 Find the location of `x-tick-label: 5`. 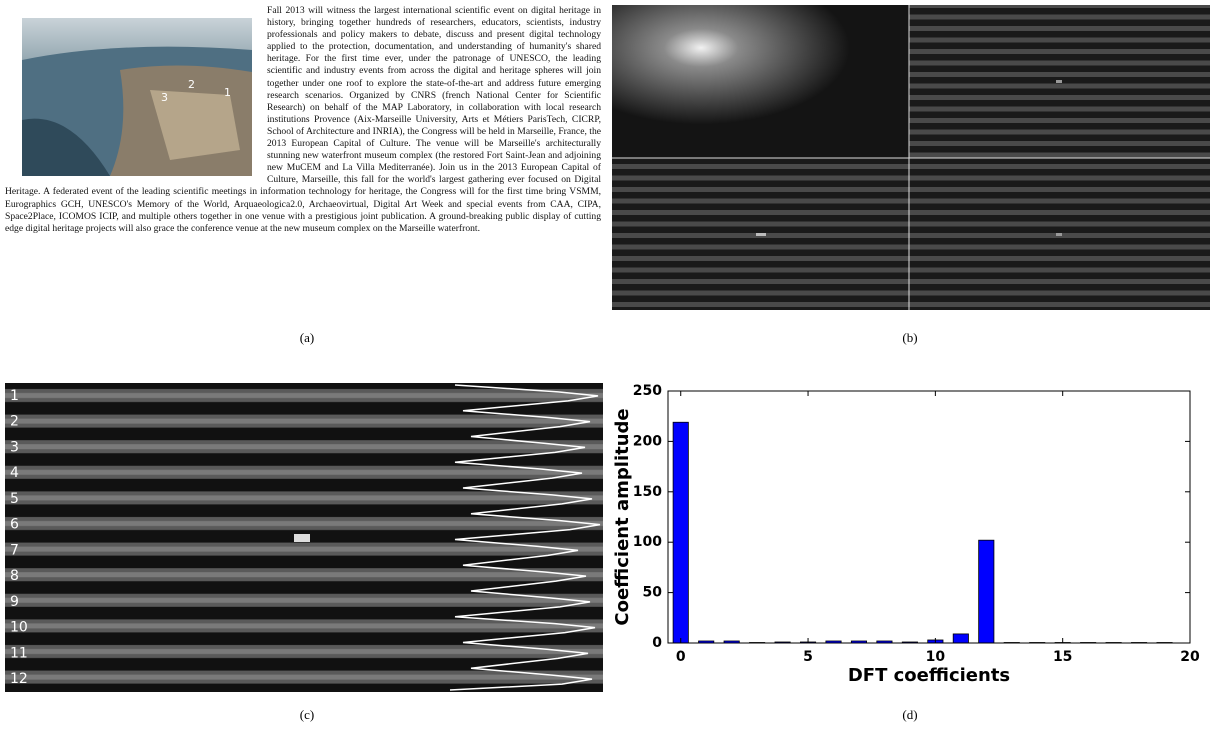

x-tick-label: 5 is located at coordinates (808, 657).